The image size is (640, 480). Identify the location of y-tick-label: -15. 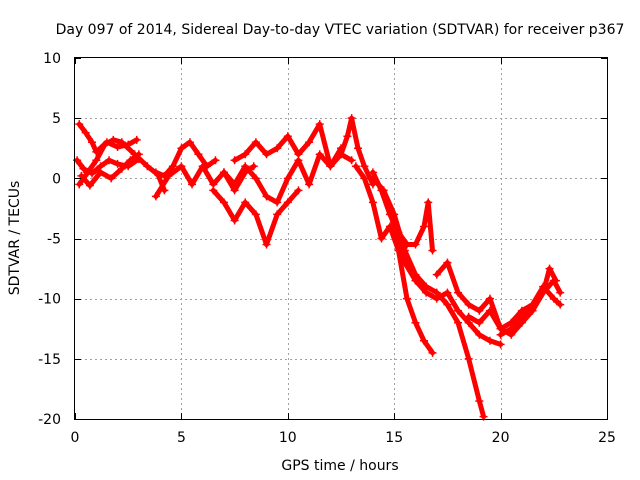
(49, 360).